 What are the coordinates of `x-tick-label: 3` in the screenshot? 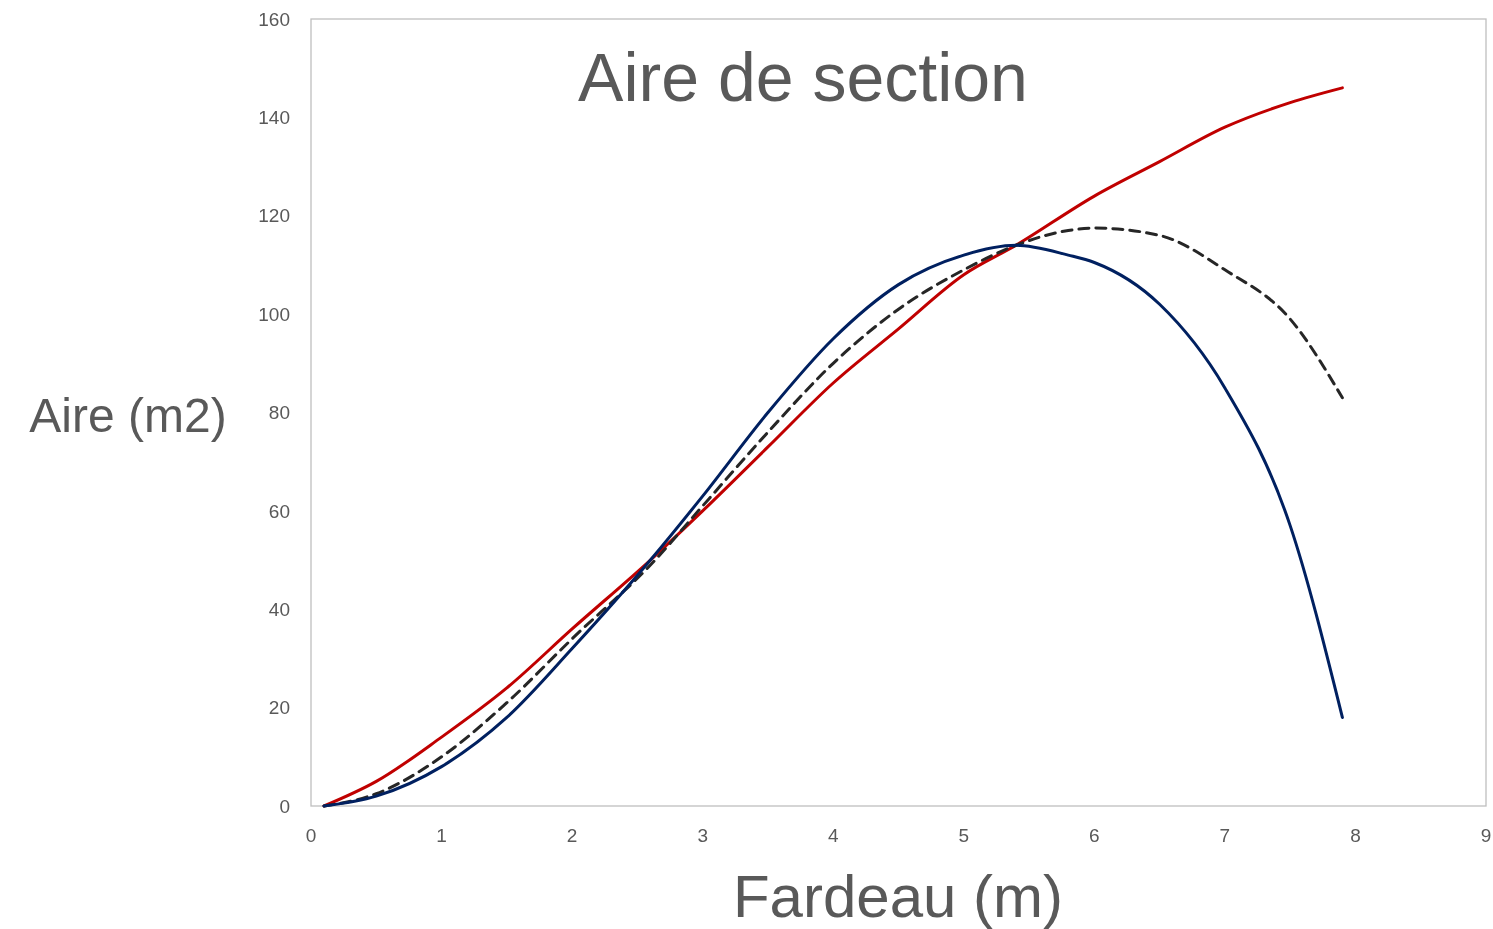 It's located at (702, 835).